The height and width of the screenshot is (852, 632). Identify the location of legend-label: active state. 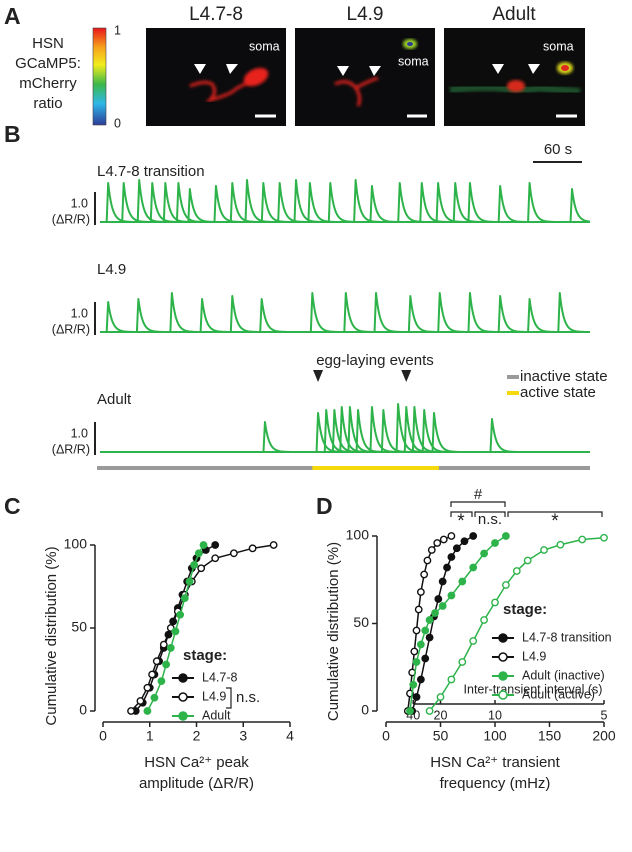
(558, 392).